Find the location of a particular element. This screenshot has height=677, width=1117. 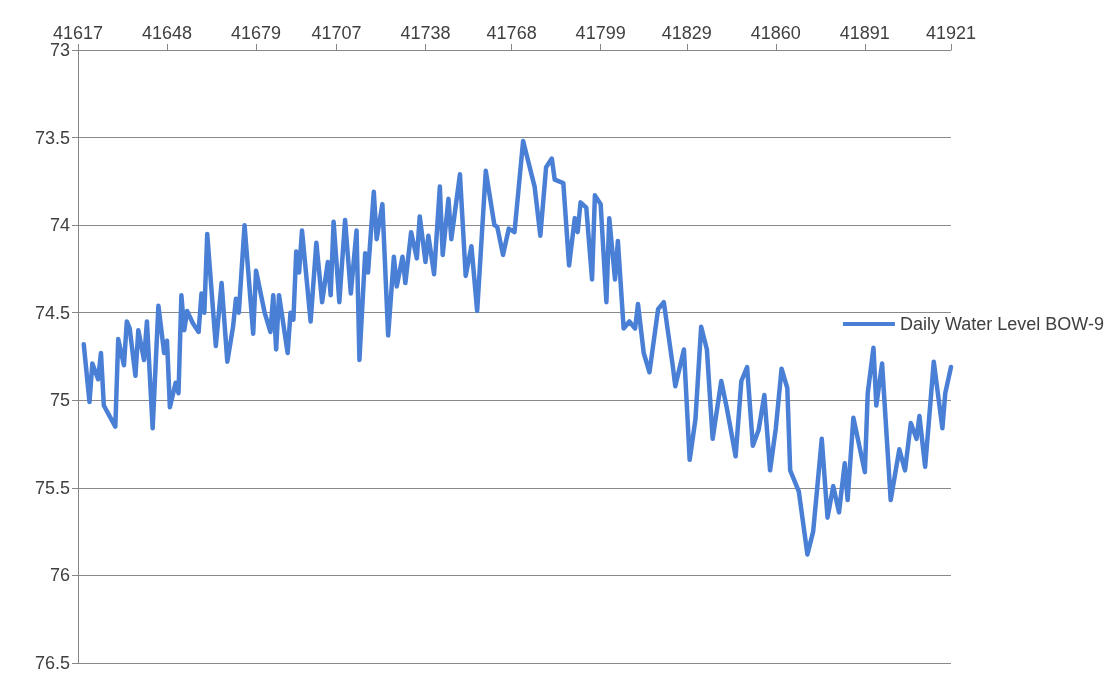

x-tick-label: 41799 is located at coordinates (600, 33).